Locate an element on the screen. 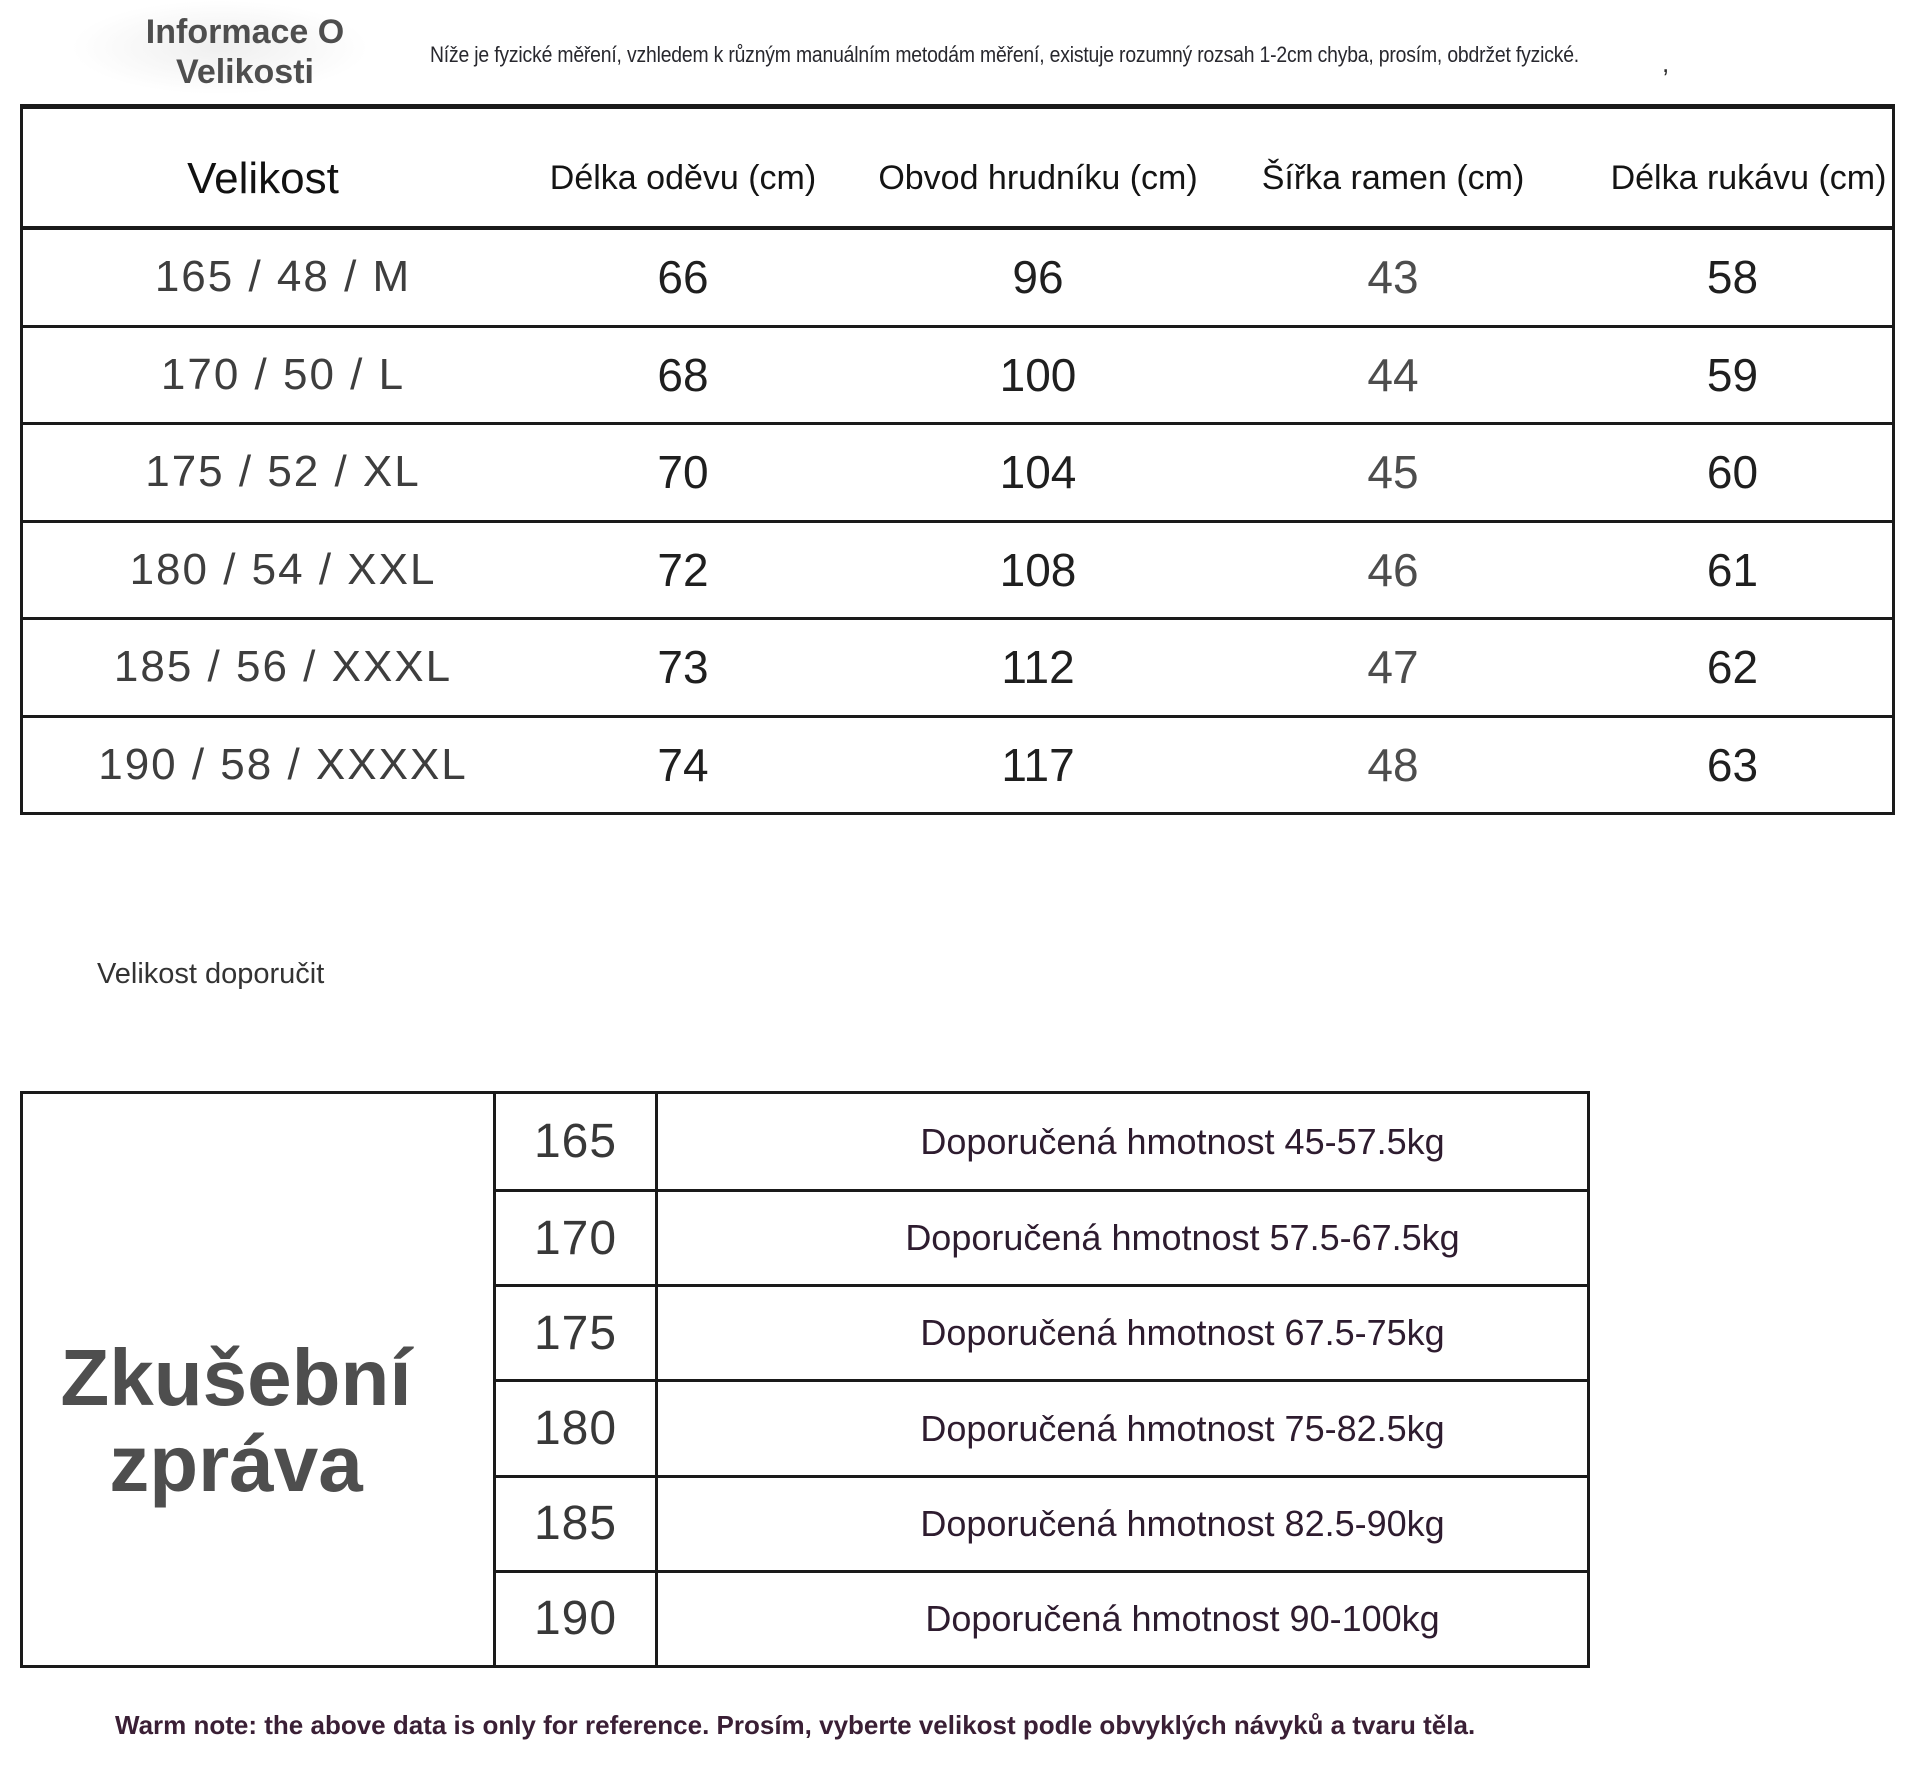 This screenshot has height=1784, width=1919. column-header-shoulder: Šířka ramen (cm) is located at coordinates (1393, 178).